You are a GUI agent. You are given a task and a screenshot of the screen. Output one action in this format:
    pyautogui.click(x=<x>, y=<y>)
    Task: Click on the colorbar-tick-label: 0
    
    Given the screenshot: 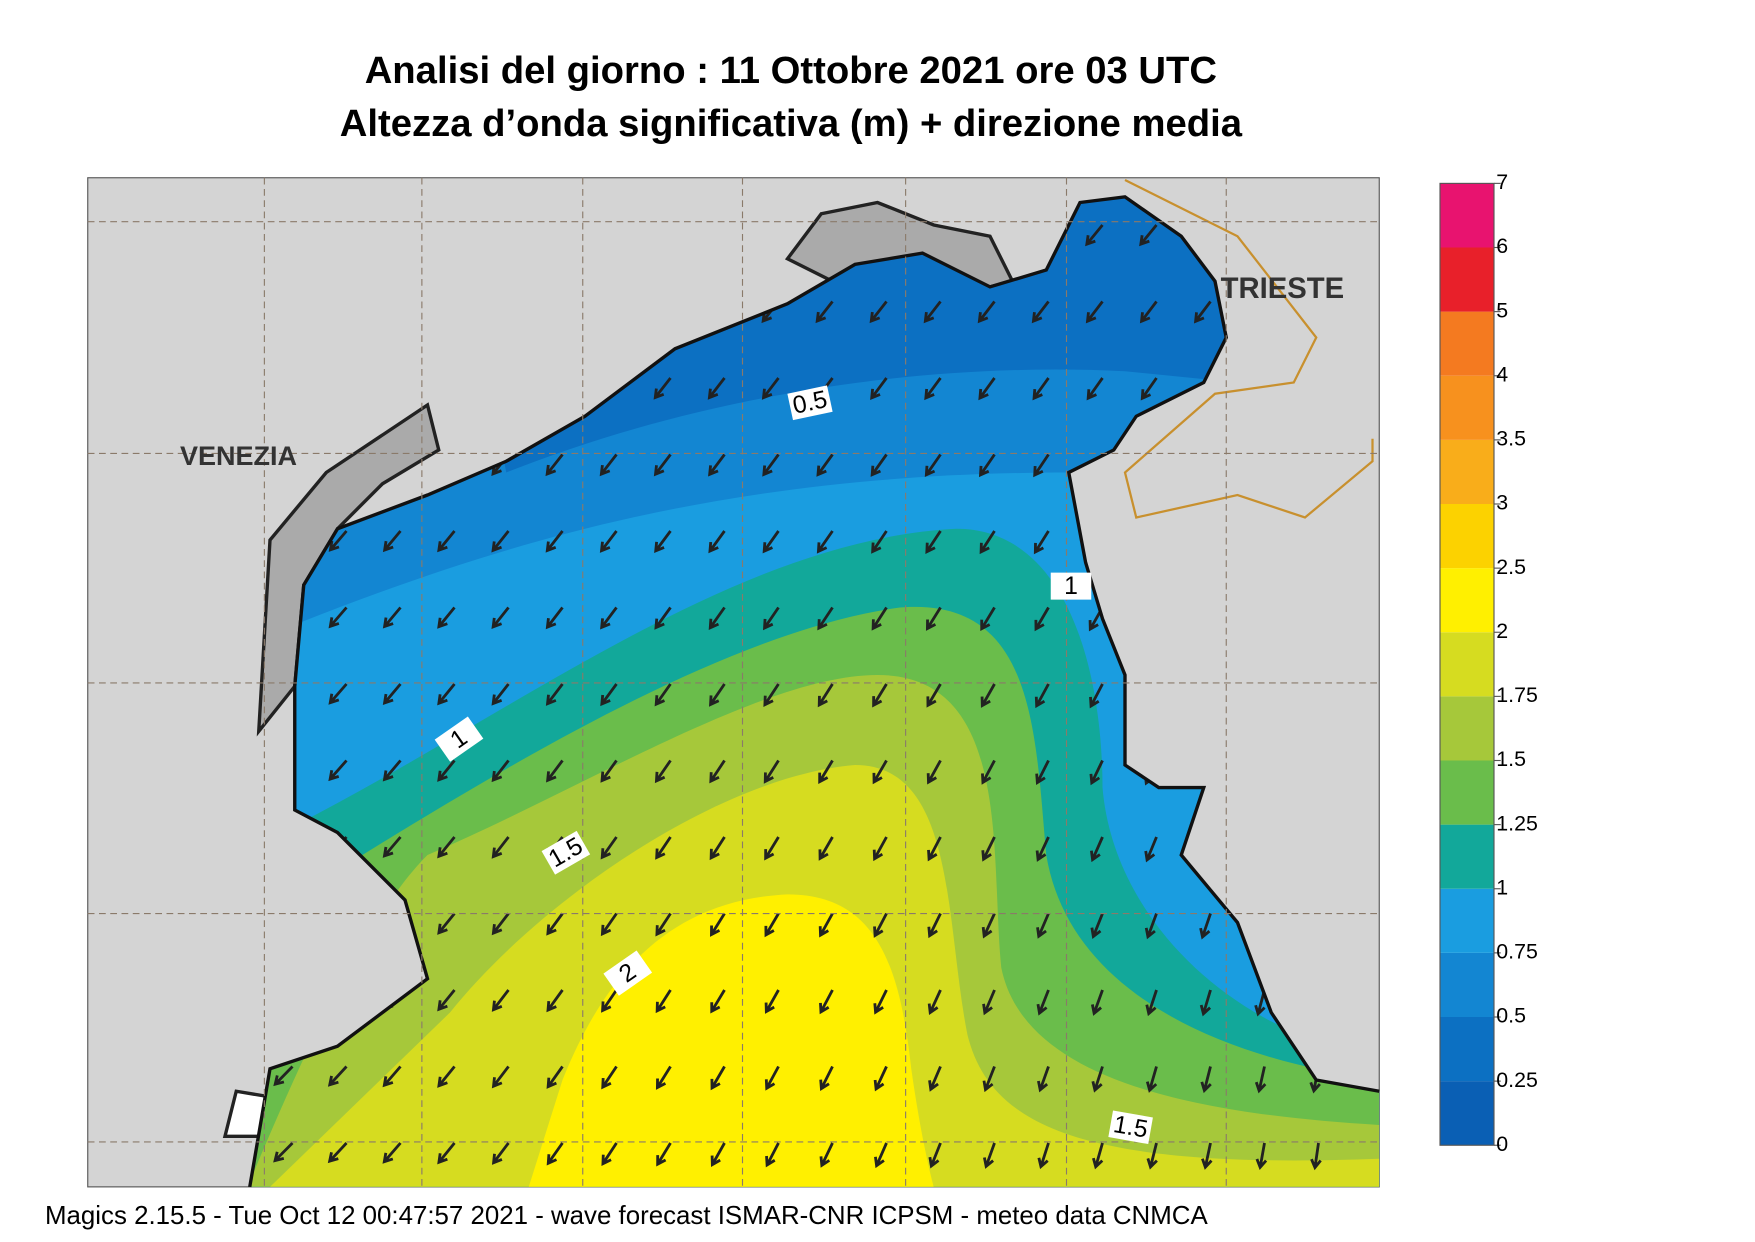 What is the action you would take?
    pyautogui.click(x=1502, y=1144)
    